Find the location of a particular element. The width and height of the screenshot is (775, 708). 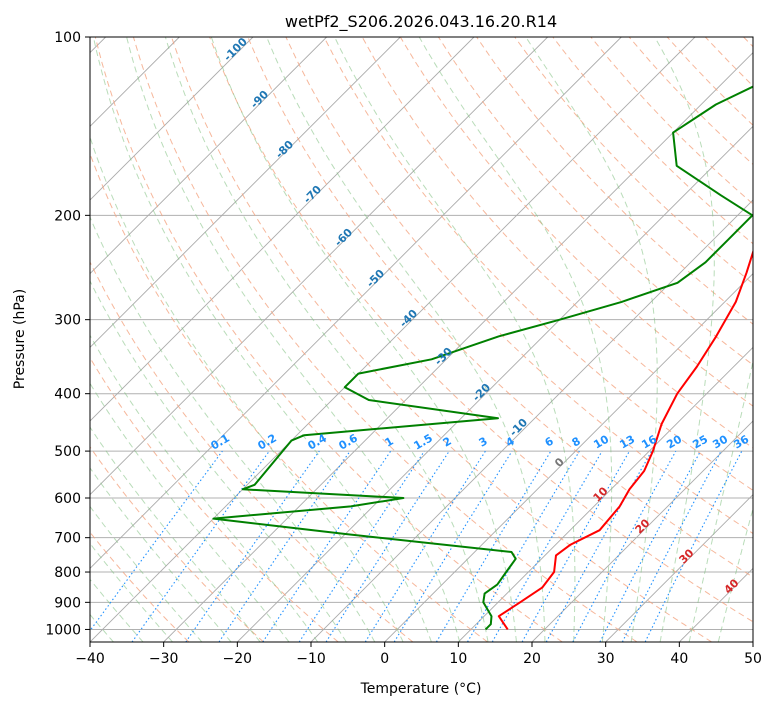

x-tick-label: −10 is located at coordinates (311, 659).